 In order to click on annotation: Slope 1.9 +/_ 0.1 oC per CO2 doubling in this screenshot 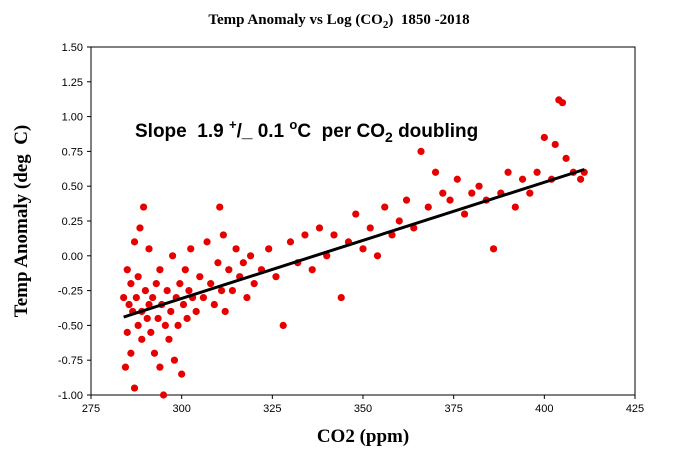, I will do `click(306, 131)`.